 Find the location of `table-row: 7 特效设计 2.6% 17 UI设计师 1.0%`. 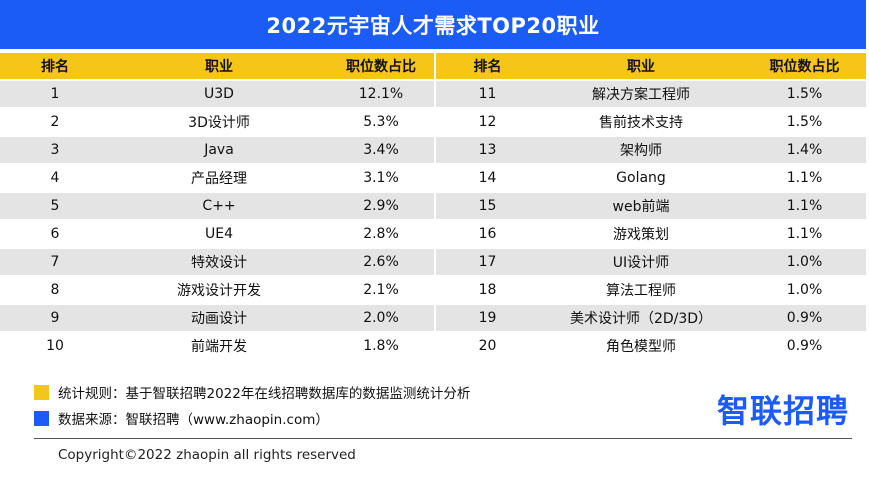

table-row: 7 特效设计 2.6% 17 UI设计师 1.0% is located at coordinates (433, 262).